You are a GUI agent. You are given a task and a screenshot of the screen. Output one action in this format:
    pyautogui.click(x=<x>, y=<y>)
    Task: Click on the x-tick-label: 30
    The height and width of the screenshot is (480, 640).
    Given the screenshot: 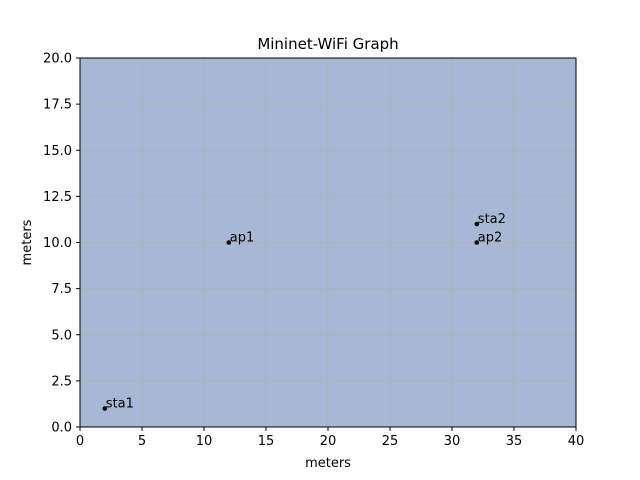 What is the action you would take?
    pyautogui.click(x=452, y=441)
    